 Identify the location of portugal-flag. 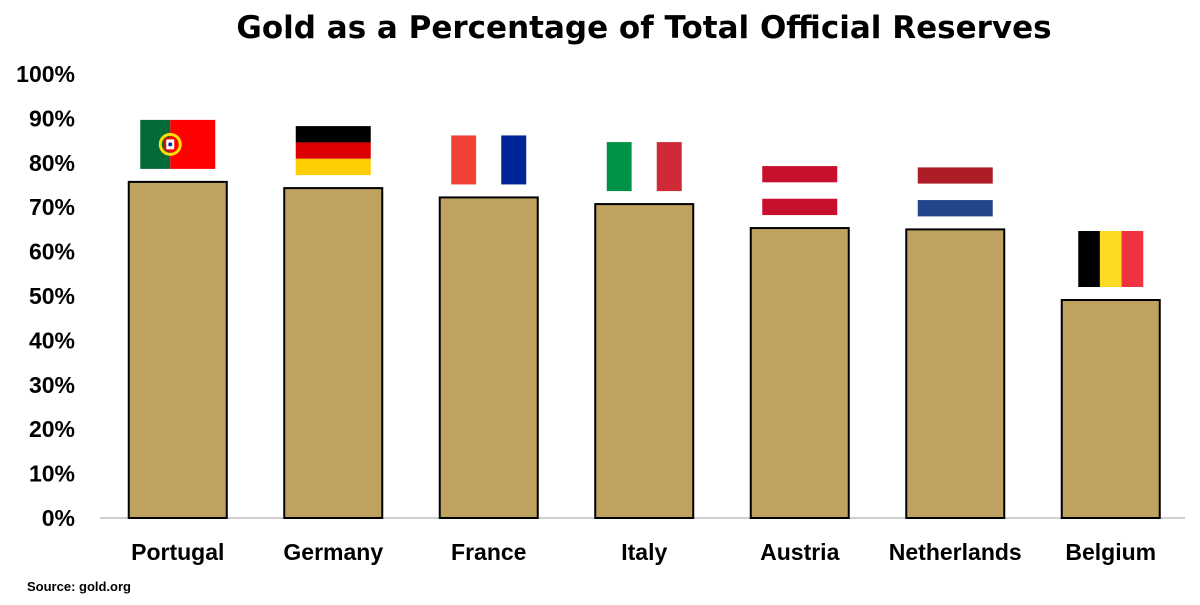
(178, 144).